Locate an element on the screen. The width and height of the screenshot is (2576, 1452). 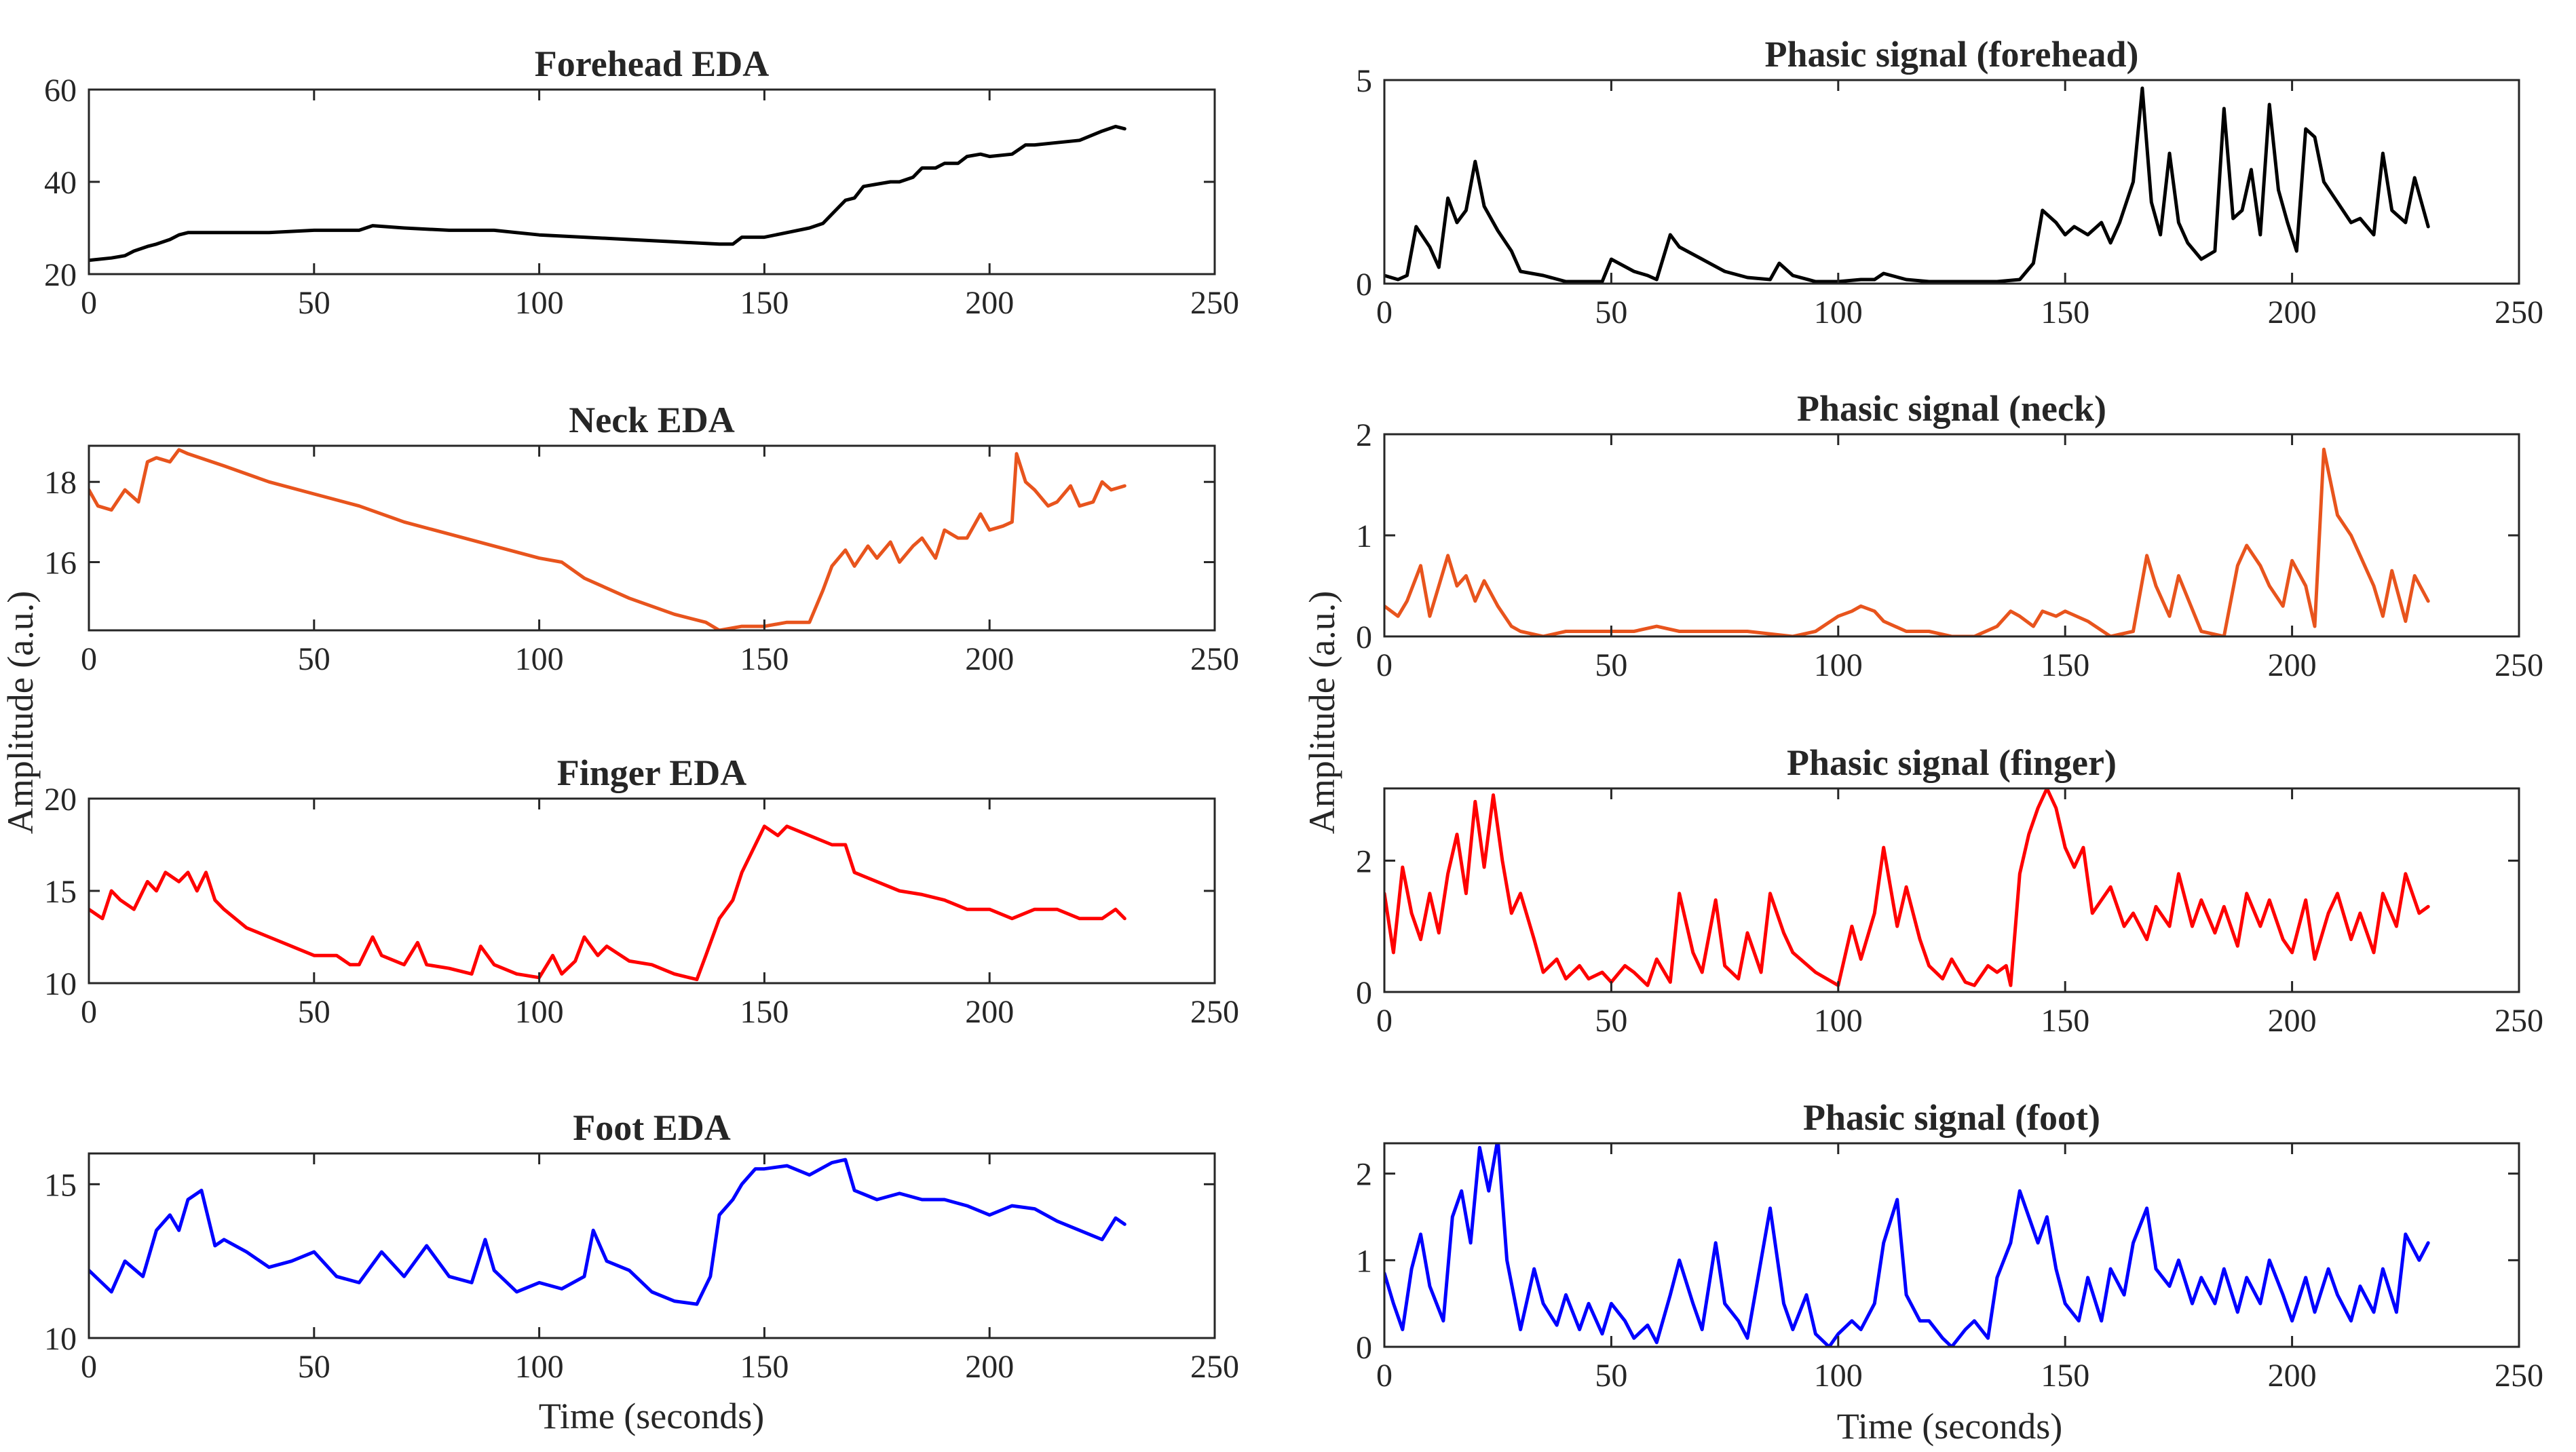
y-tick-label: 5 is located at coordinates (1364, 81).